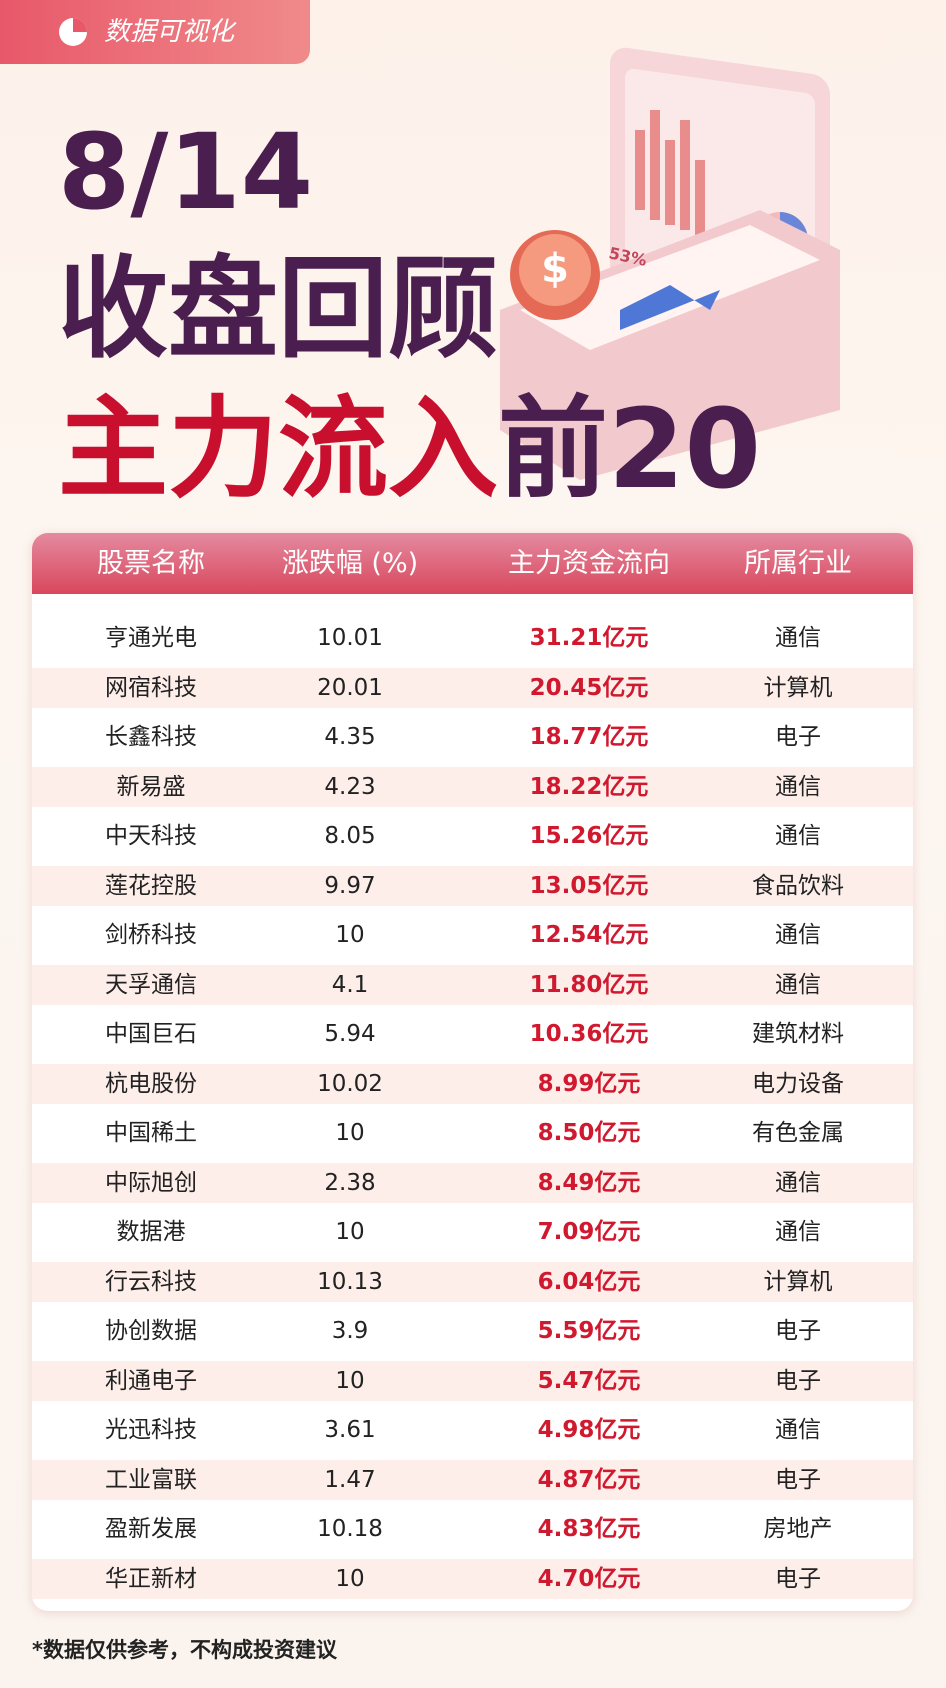 This screenshot has width=946, height=1688. What do you see at coordinates (589, 1182) in the screenshot?
I see `table-cell: 8.49亿元` at bounding box center [589, 1182].